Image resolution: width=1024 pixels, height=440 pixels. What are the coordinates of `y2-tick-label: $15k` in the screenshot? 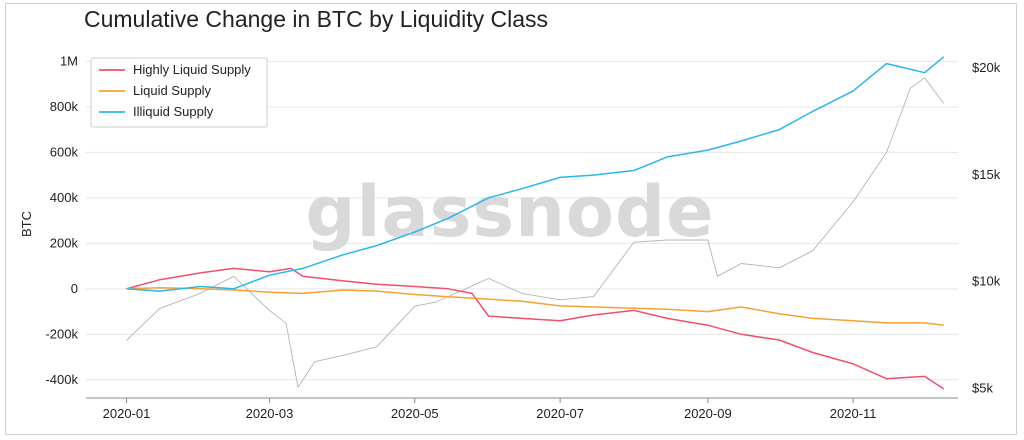 It's located at (986, 174).